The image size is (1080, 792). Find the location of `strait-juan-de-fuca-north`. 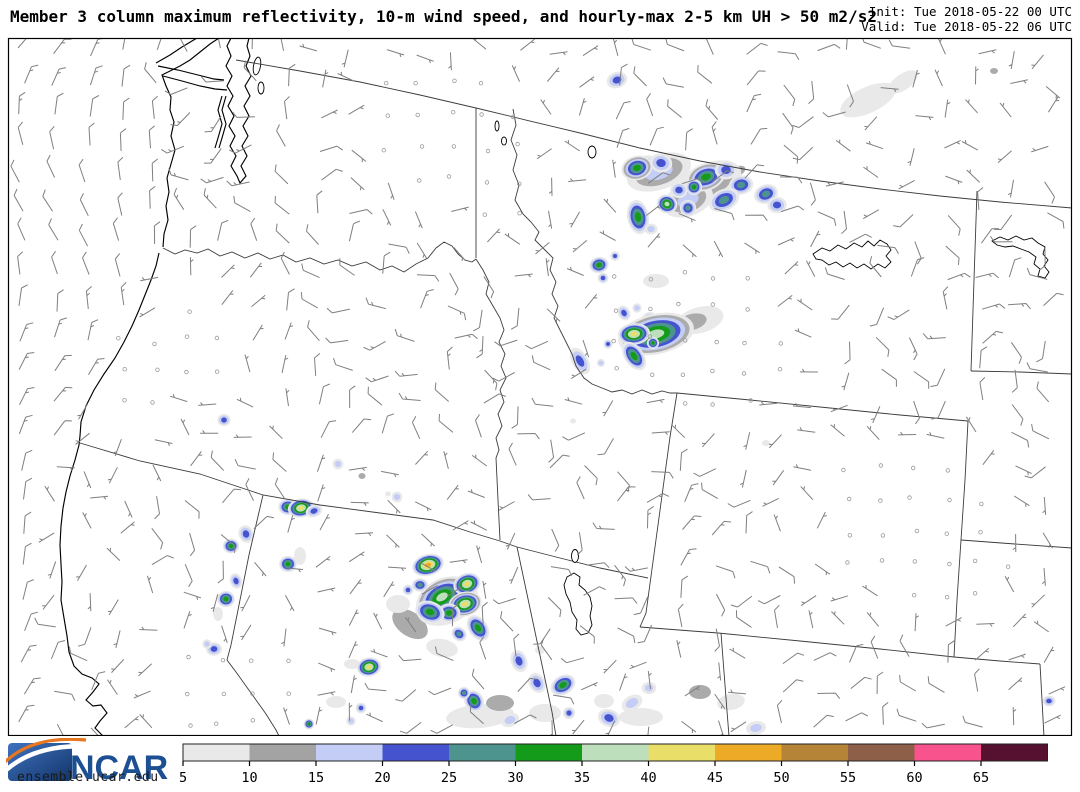

strait-juan-de-fuca-north is located at coordinates (191, 73).